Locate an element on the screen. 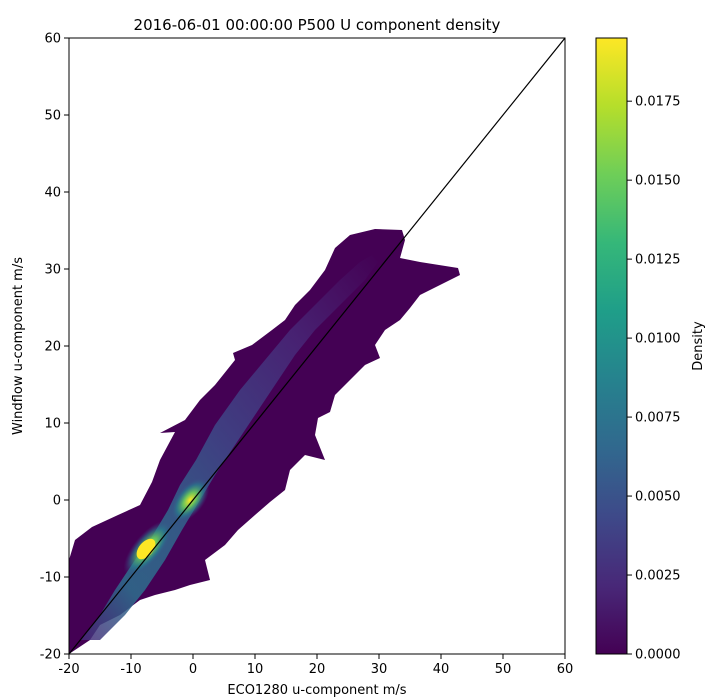 This screenshot has width=710, height=700. x-tick-label: 30 is located at coordinates (379, 669).